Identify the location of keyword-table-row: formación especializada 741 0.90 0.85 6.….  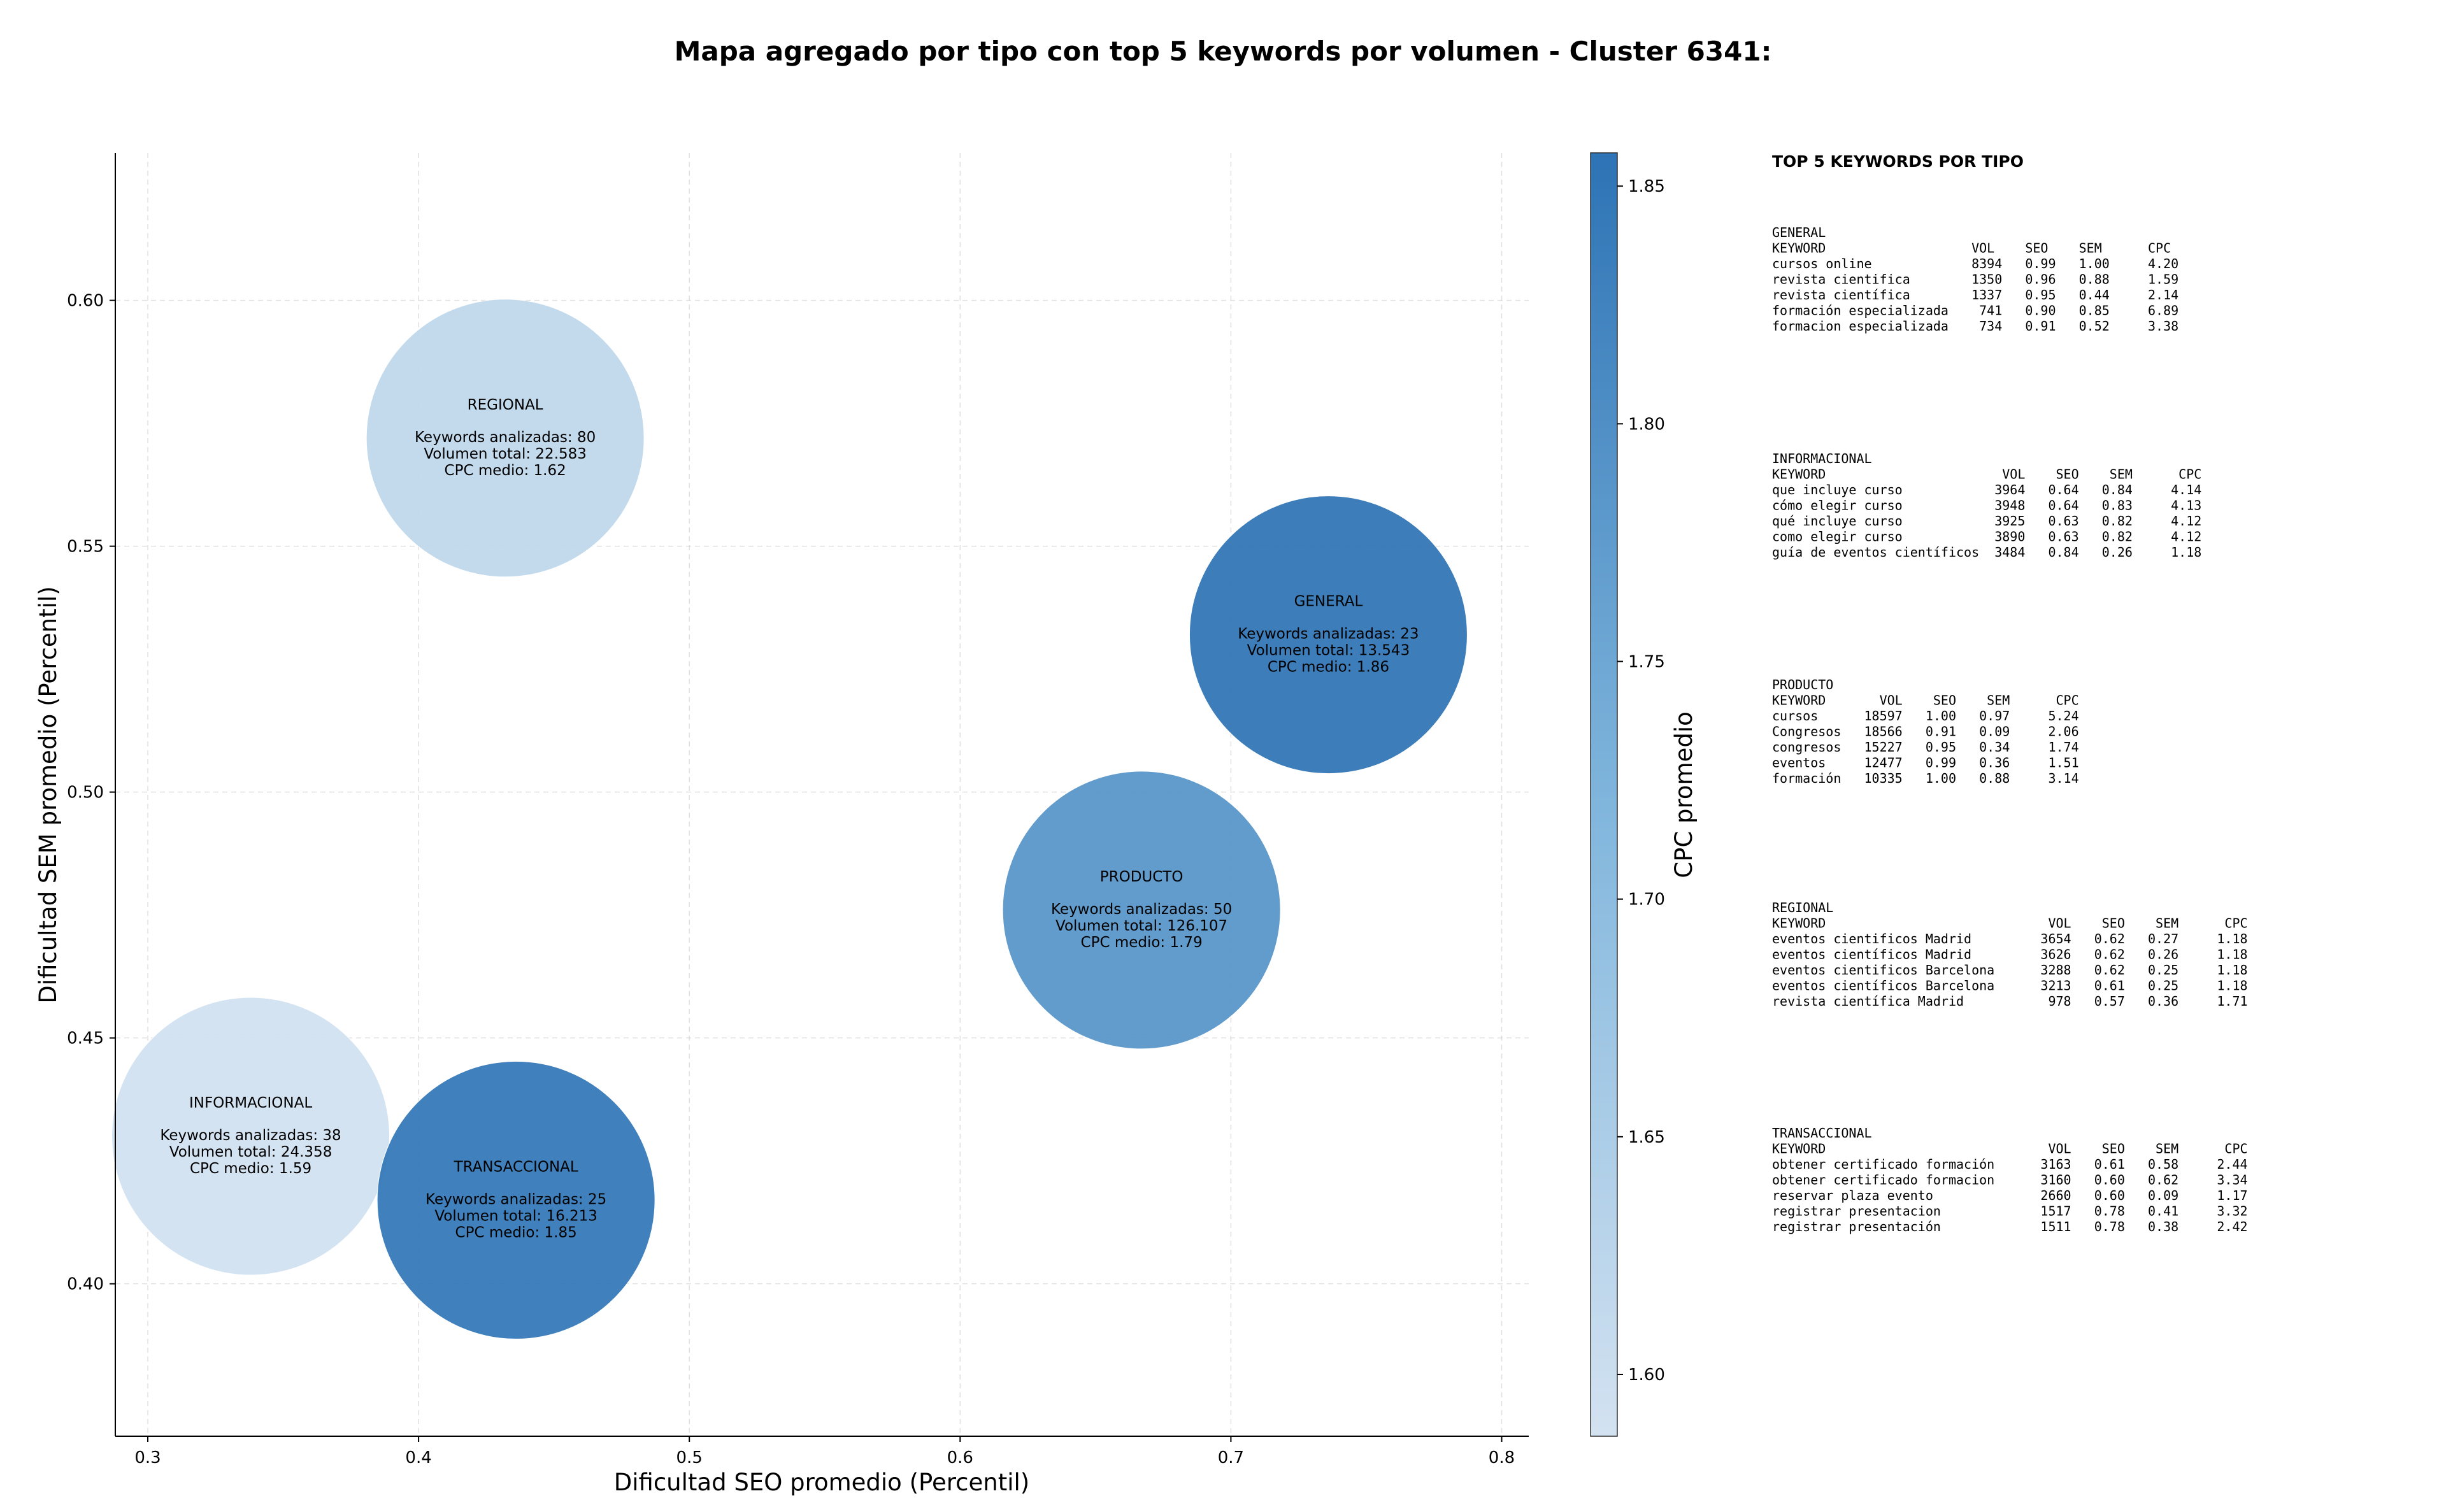
(1975, 310).